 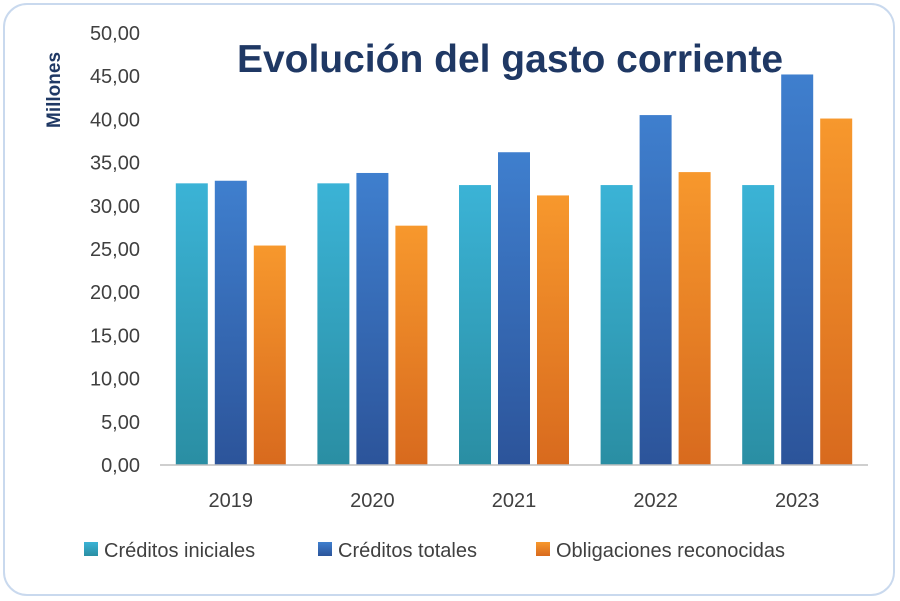 What do you see at coordinates (115, 380) in the screenshot?
I see `y-tick-label: 10,00` at bounding box center [115, 380].